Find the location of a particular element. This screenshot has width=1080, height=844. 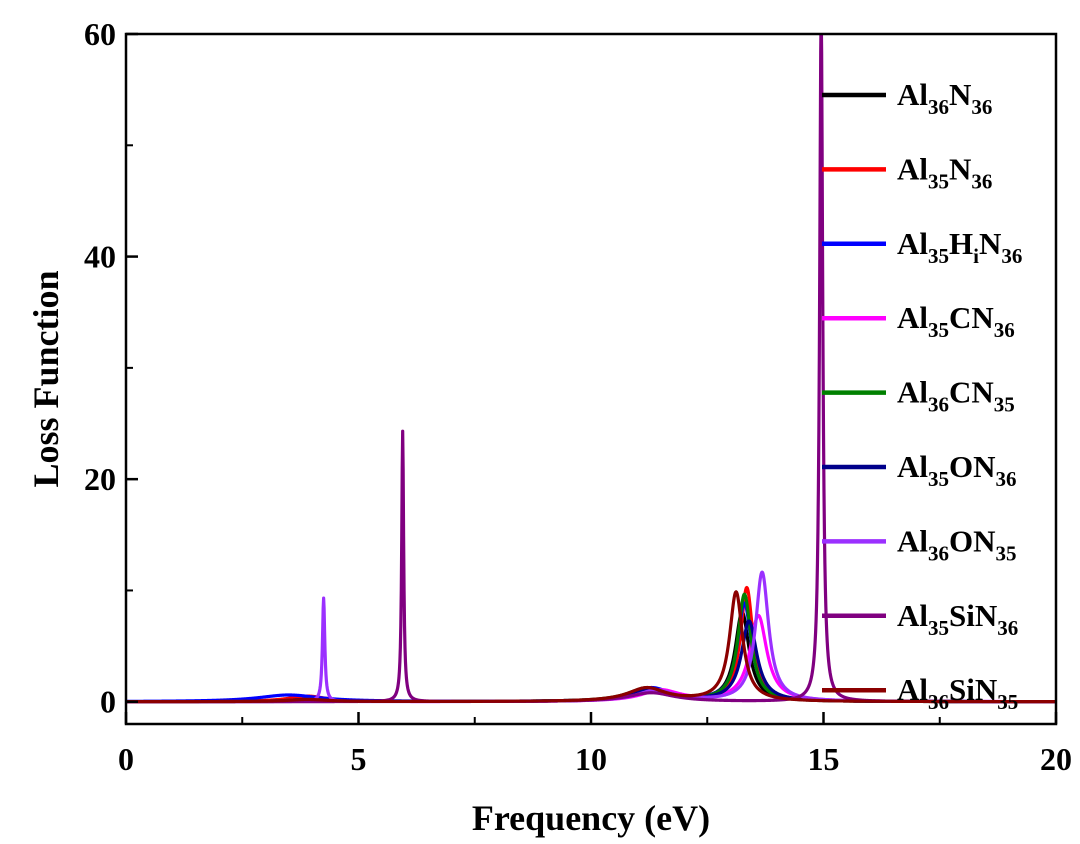

y-axis-title: Loss Function is located at coordinates (46, 378).